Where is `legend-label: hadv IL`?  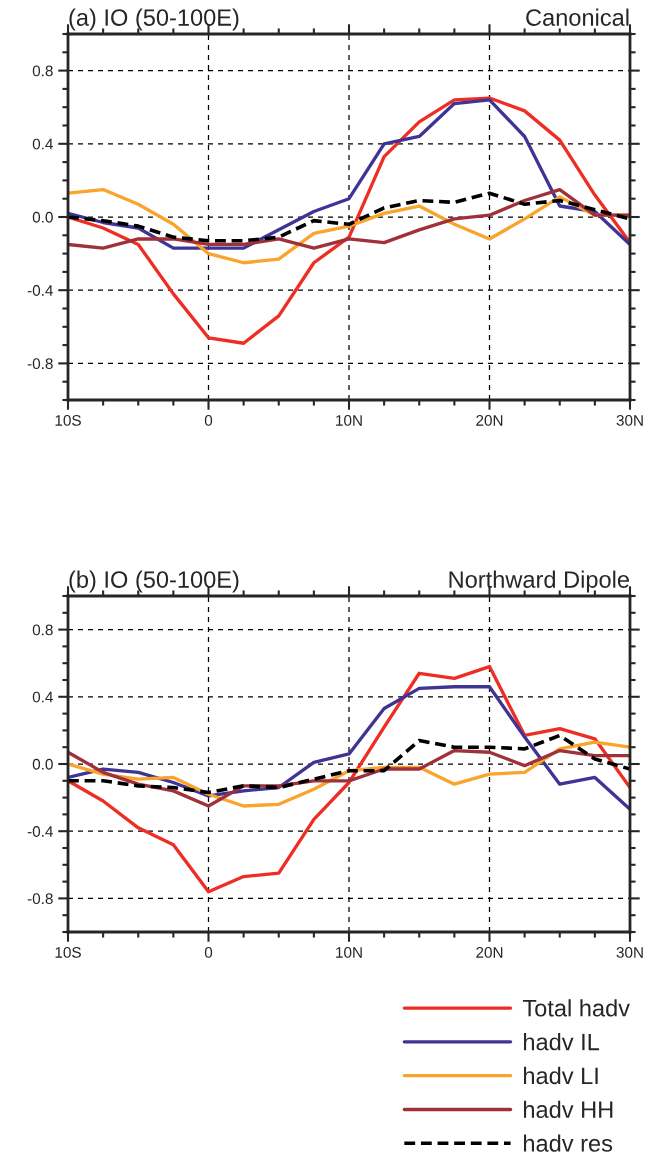 legend-label: hadv IL is located at coordinates (562, 1042).